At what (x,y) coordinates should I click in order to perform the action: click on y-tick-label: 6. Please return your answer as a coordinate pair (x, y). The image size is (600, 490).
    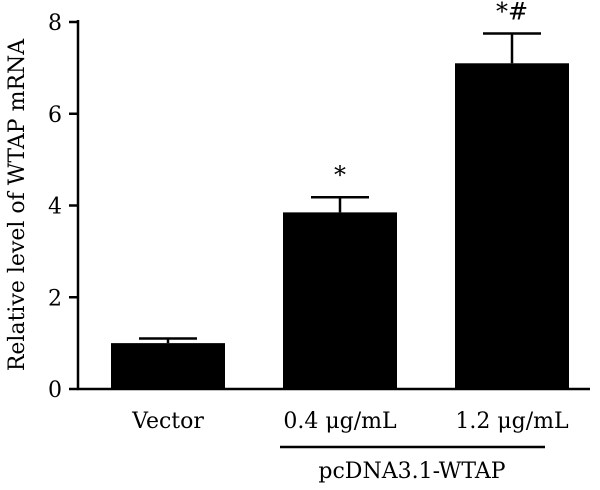
    Looking at the image, I should click on (55, 115).